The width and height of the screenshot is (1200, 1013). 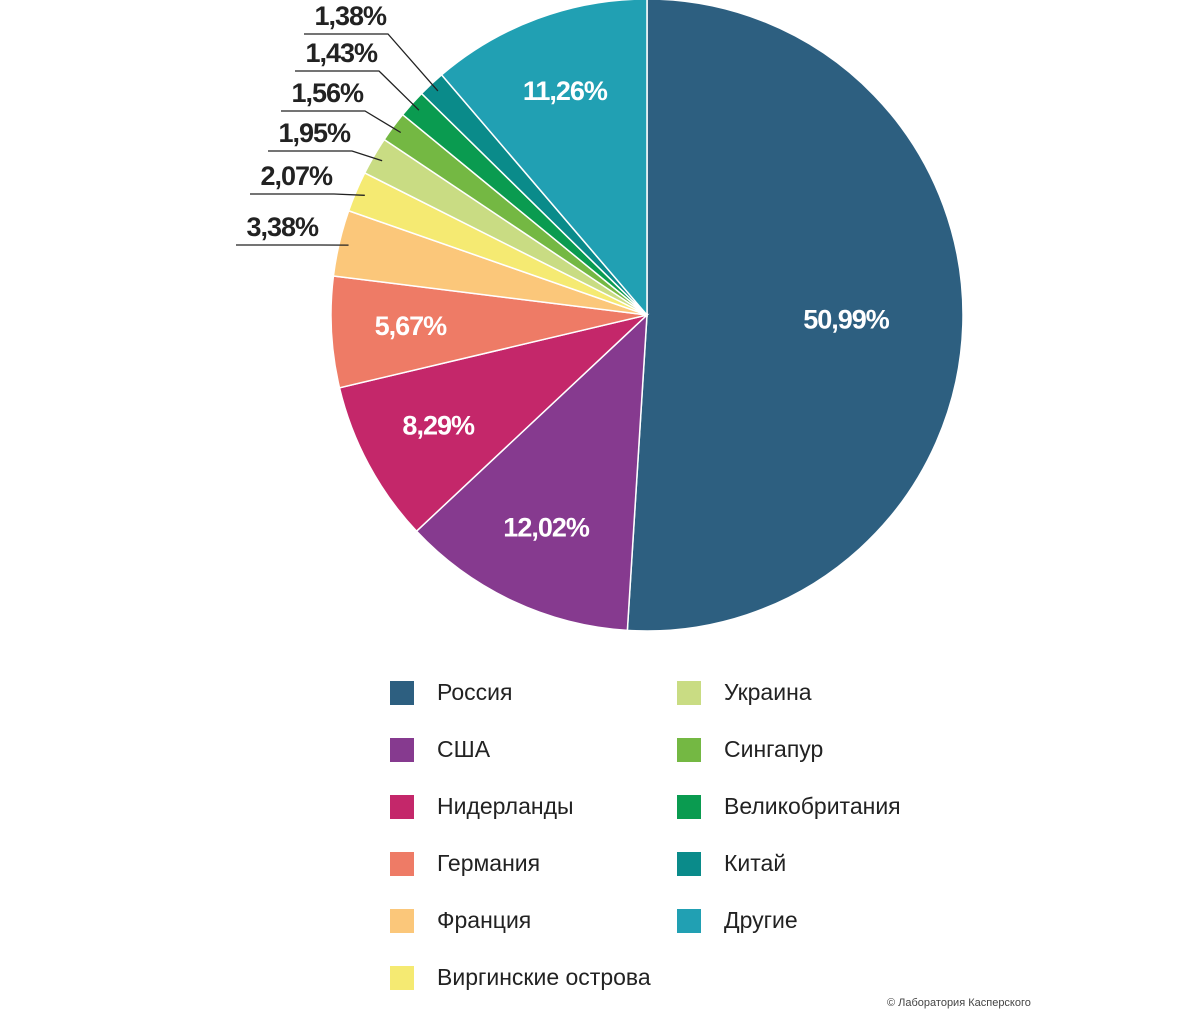 What do you see at coordinates (846, 319) in the screenshot?
I see `value-label: 50,99%` at bounding box center [846, 319].